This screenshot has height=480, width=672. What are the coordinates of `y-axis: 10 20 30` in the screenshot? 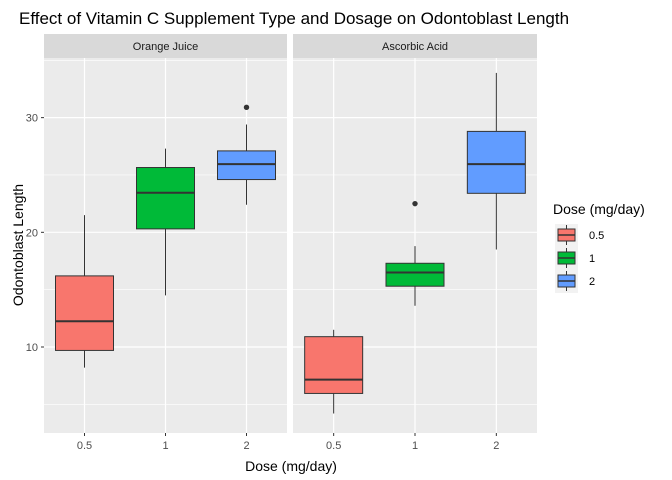 It's located at (35, 233).